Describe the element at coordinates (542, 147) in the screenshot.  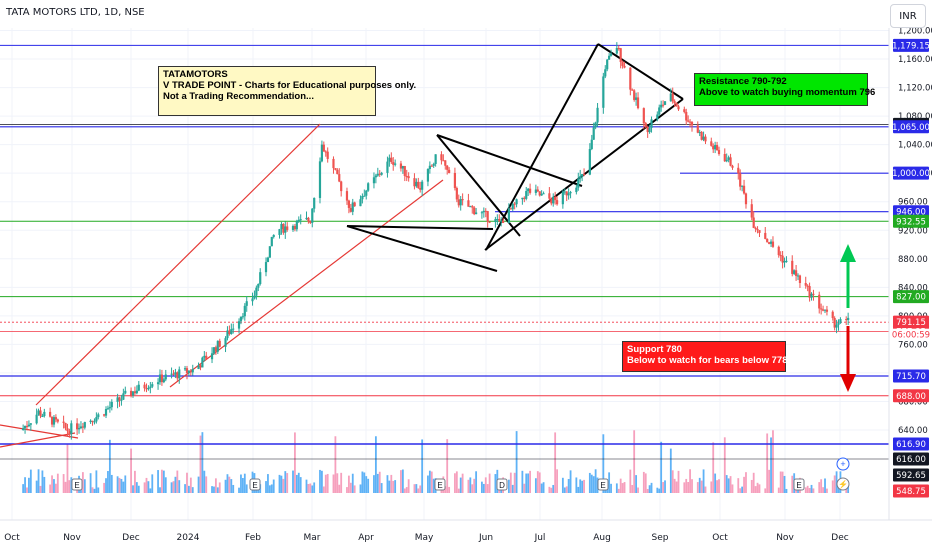
I see `trendline` at that location.